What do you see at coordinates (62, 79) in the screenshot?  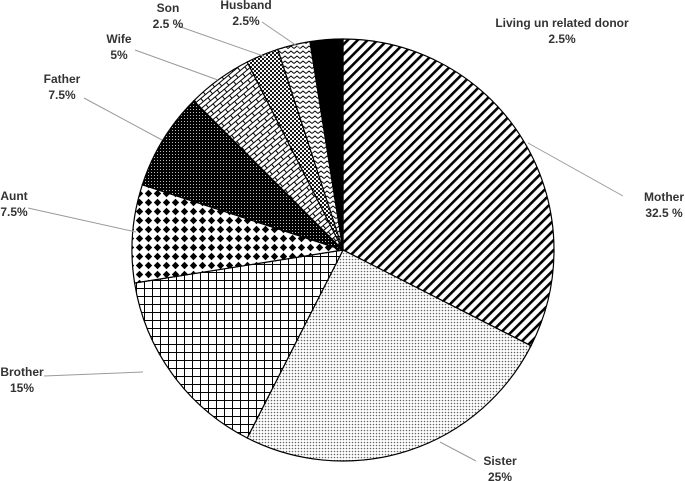 I see `slice-label: Father` at bounding box center [62, 79].